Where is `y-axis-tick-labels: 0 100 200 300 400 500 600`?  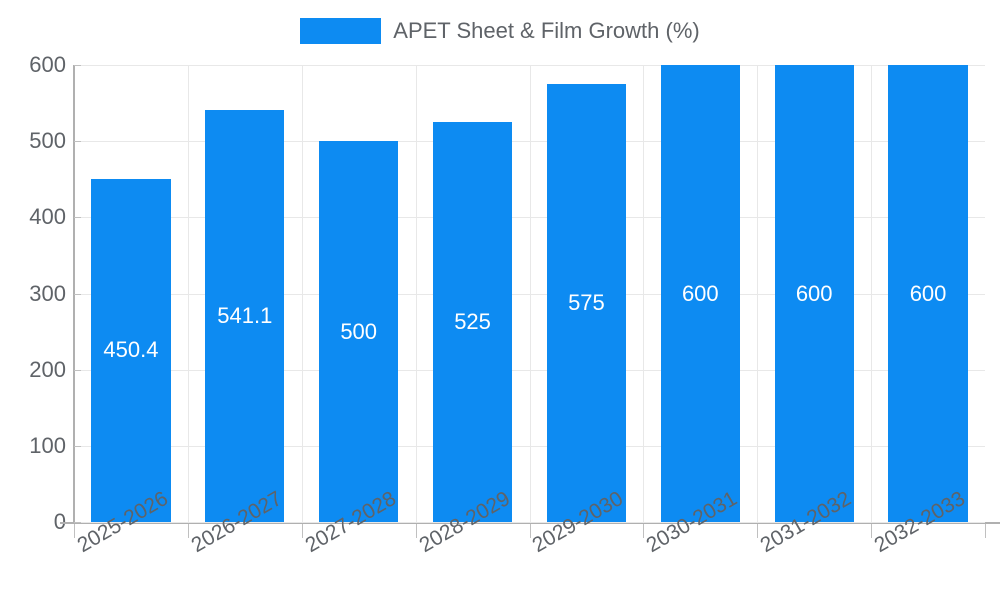
y-axis-tick-labels: 0 100 200 300 400 500 600 is located at coordinates (33, 293).